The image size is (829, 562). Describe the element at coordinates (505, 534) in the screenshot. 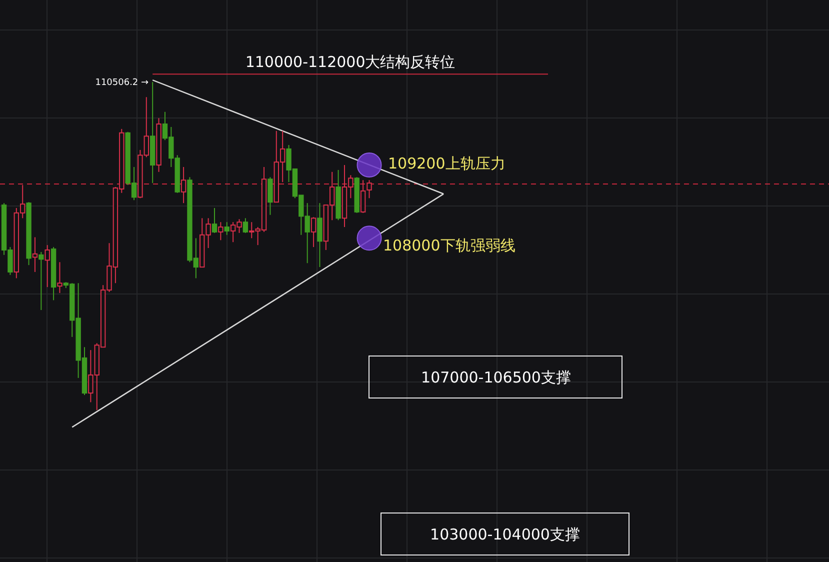

I see `text: 103000-104000支撑` at that location.